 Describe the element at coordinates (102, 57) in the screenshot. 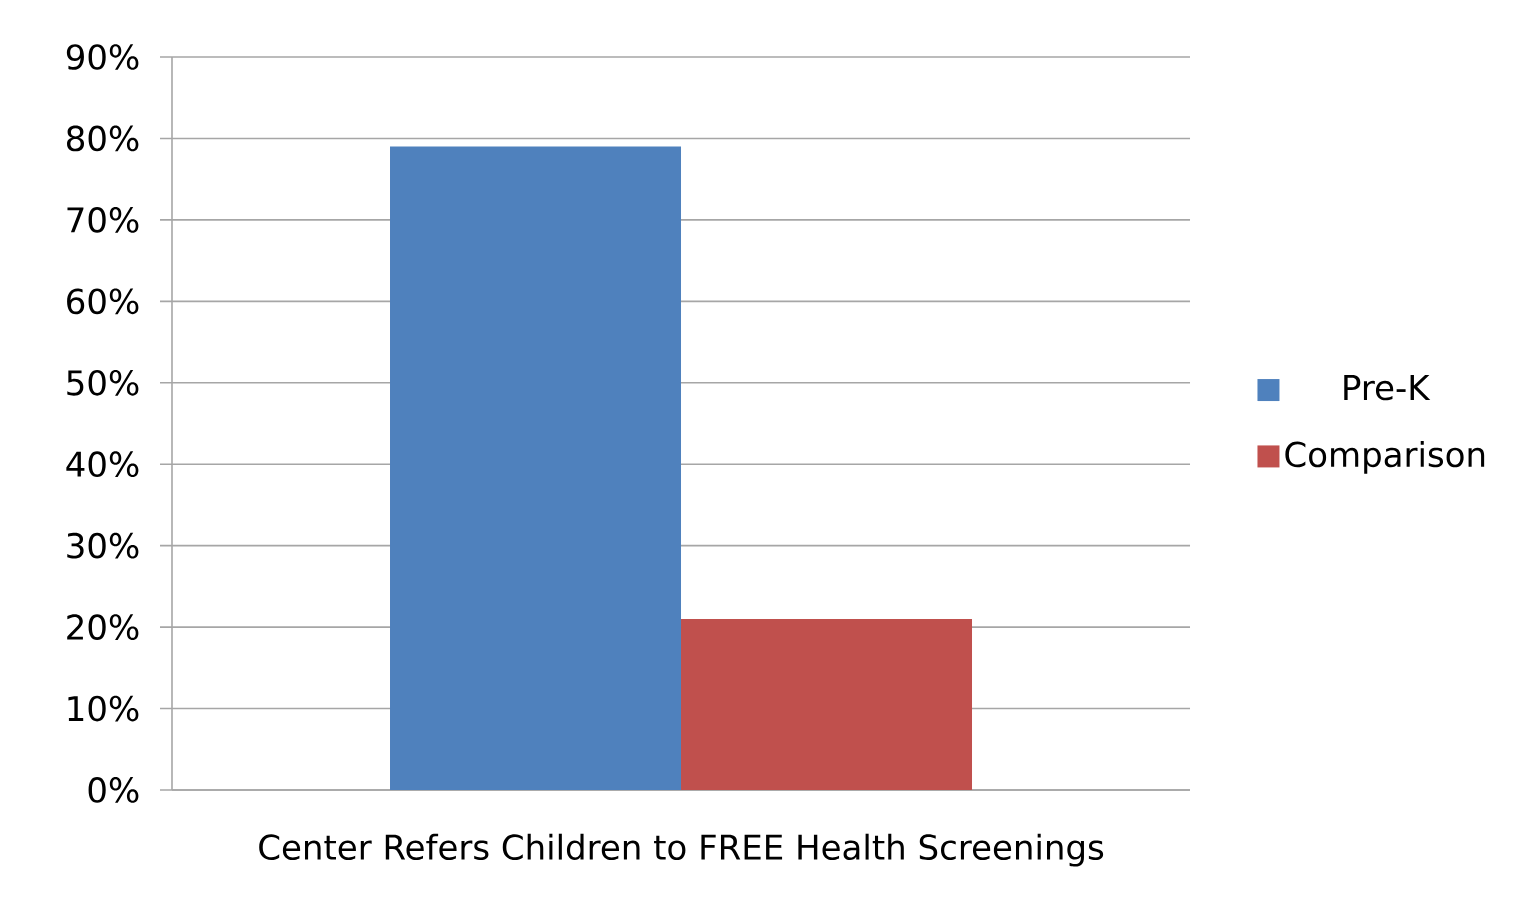

I see `y-tick-label: 90%` at that location.